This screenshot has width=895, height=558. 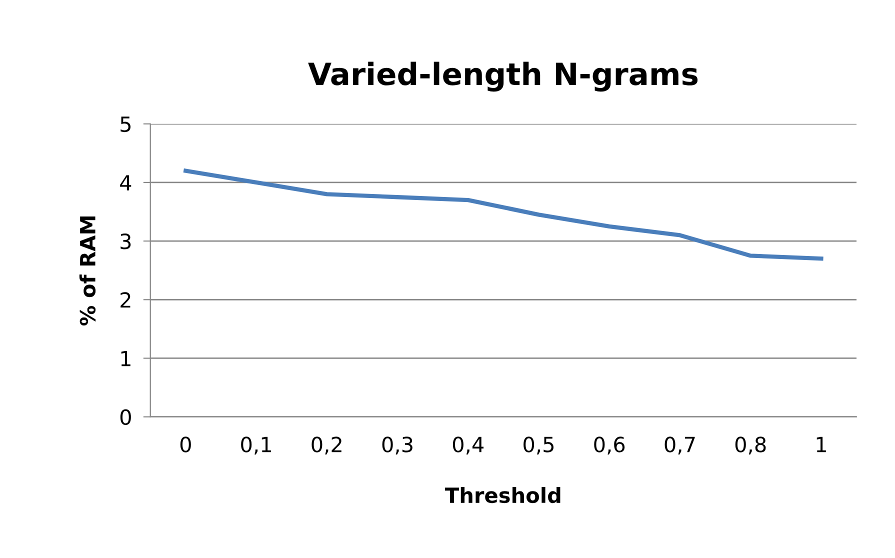 What do you see at coordinates (125, 124) in the screenshot?
I see `y-tick-label: 5` at bounding box center [125, 124].